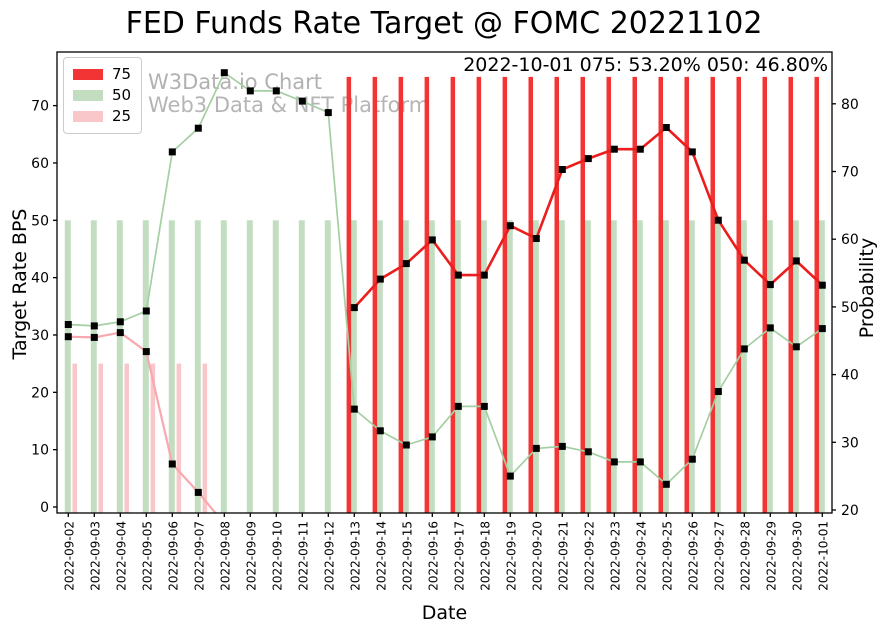 The width and height of the screenshot is (888, 633). I want to click on legend: 75 50 25, so click(103, 95).